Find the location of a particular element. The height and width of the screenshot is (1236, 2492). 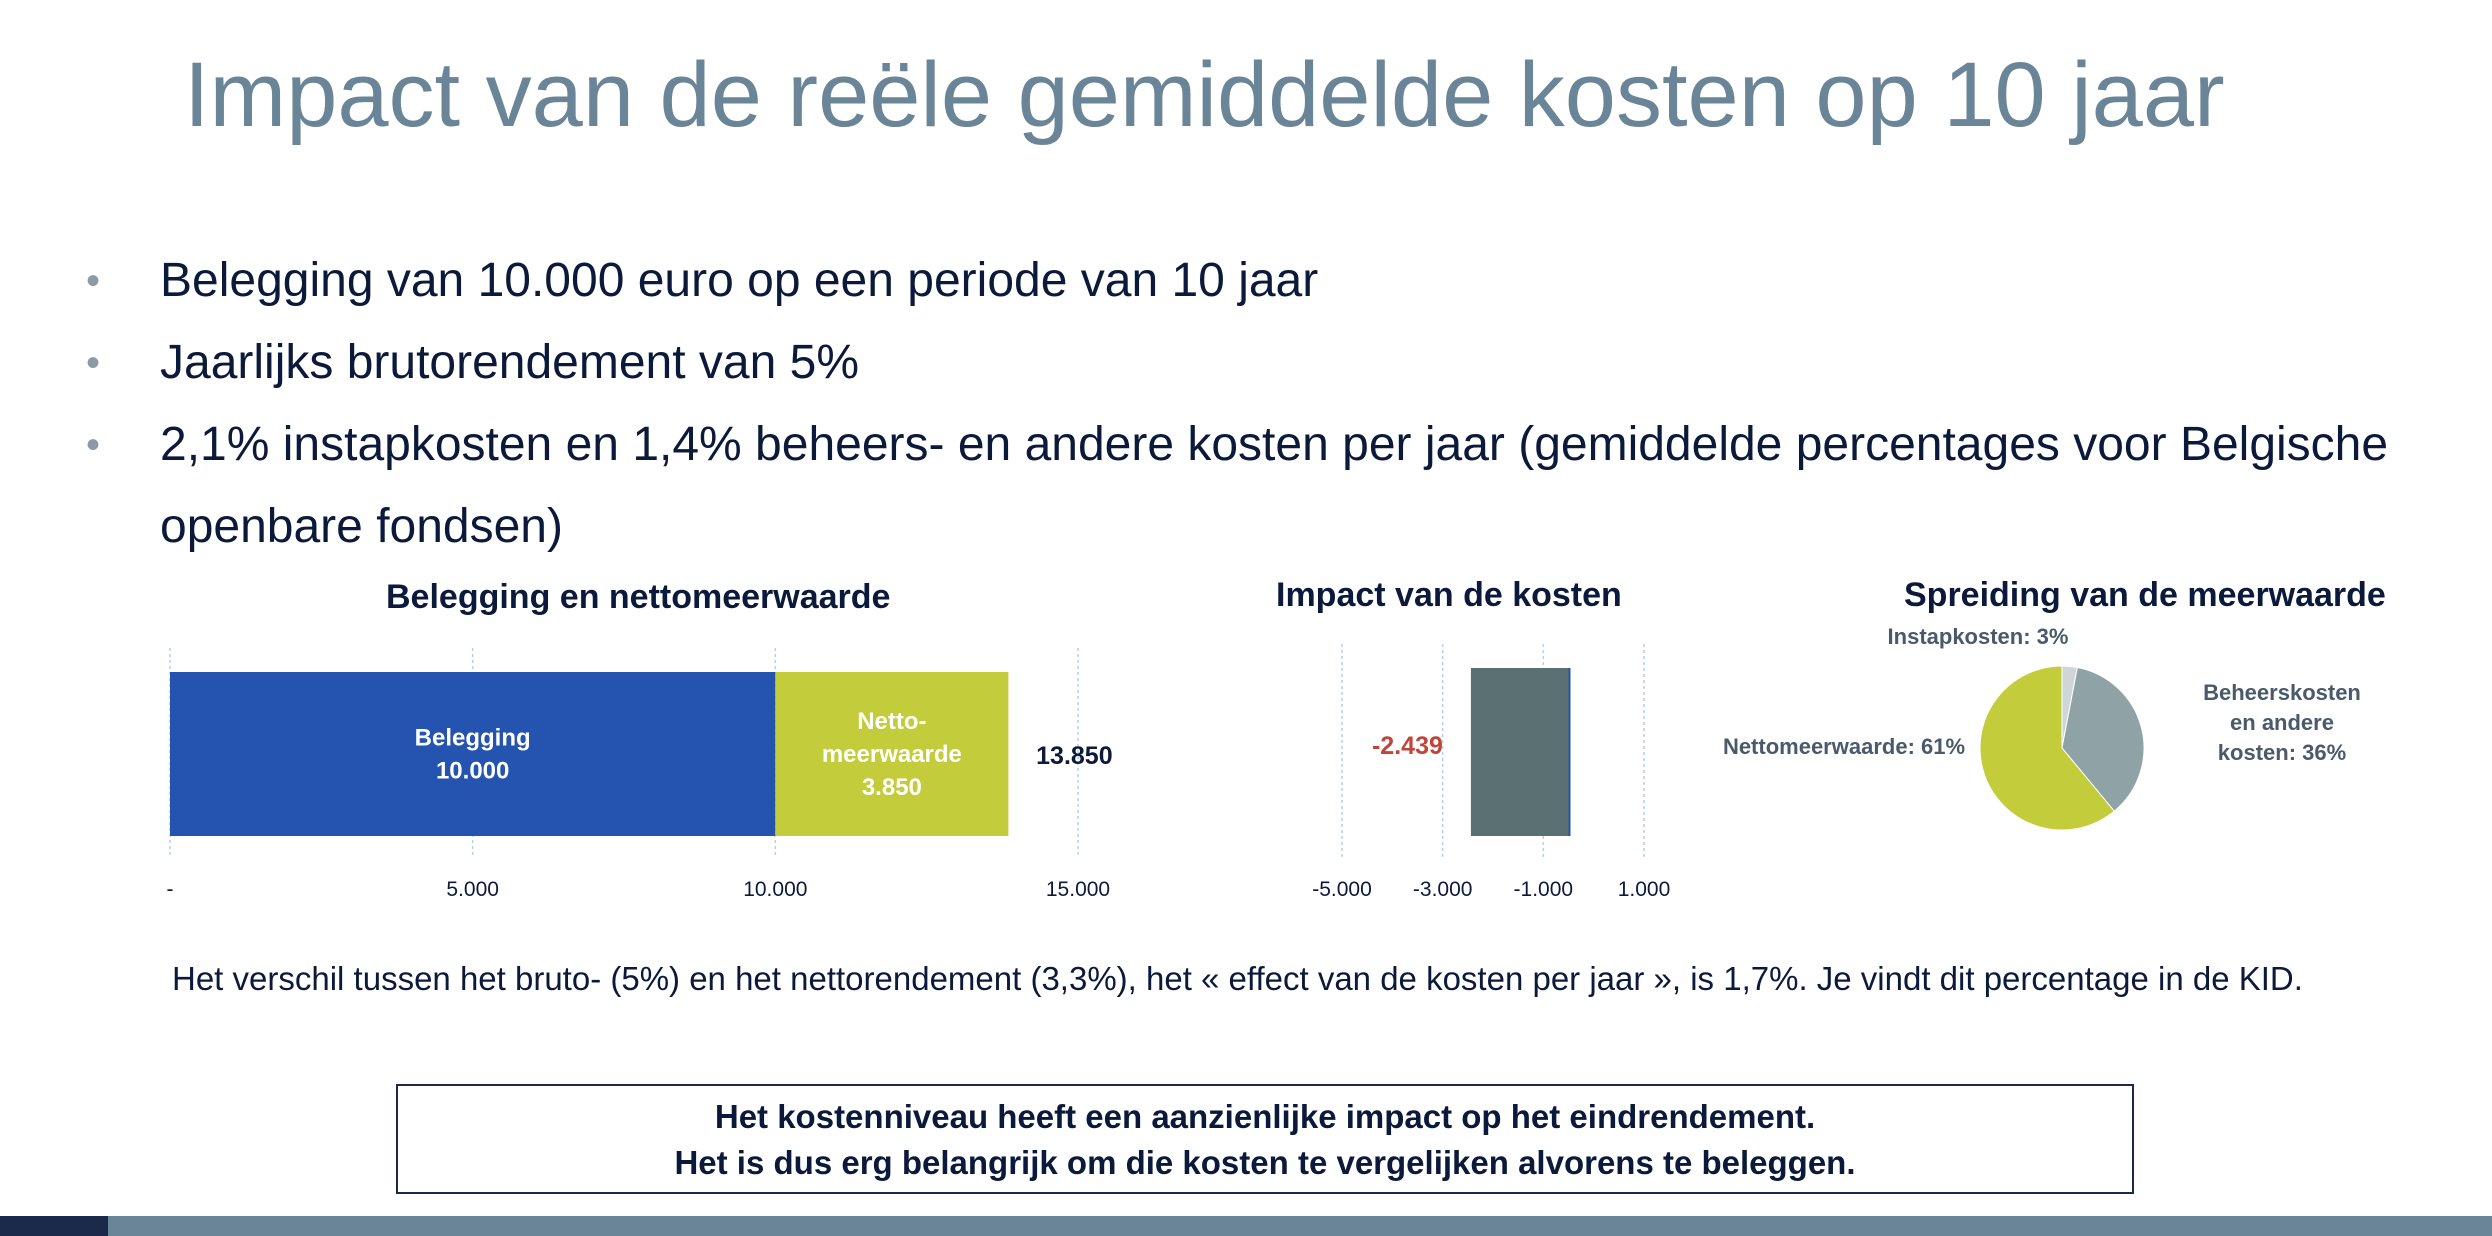

bar-data-label: Netto-meerwaarde 3.850 is located at coordinates (892, 754).